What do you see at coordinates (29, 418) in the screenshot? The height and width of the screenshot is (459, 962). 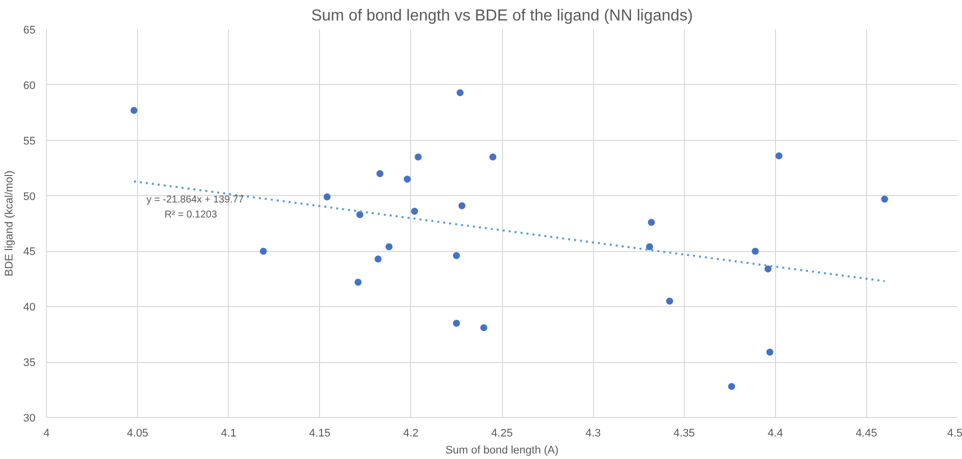 I see `y-tick-label: 30` at bounding box center [29, 418].